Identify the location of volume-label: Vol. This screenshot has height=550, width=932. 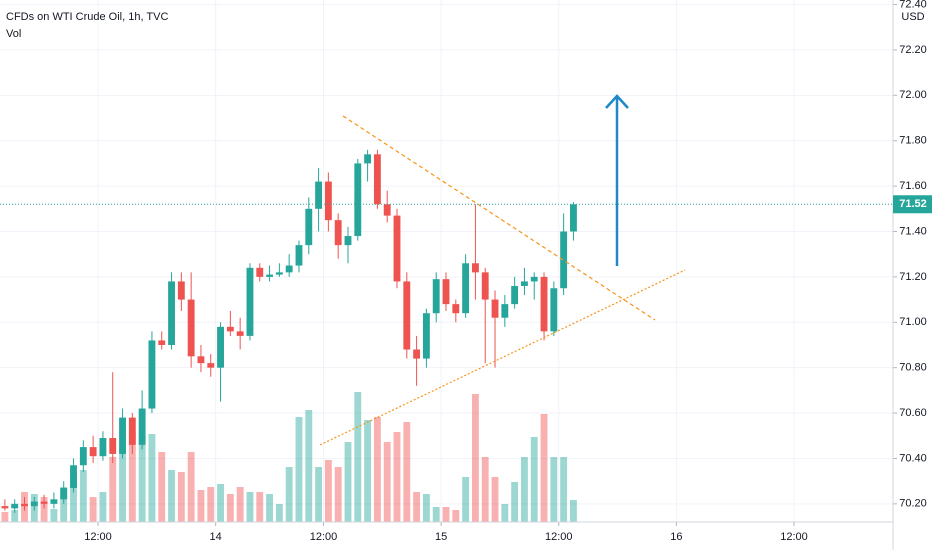
(13, 34).